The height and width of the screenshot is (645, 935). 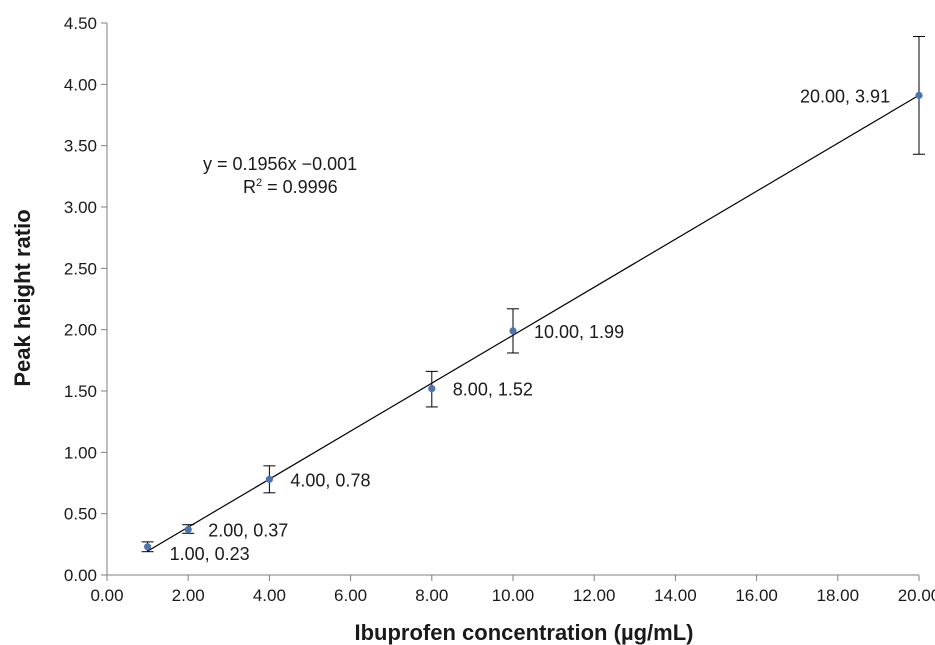 I want to click on x-tick-label: 10.00, so click(x=513, y=595).